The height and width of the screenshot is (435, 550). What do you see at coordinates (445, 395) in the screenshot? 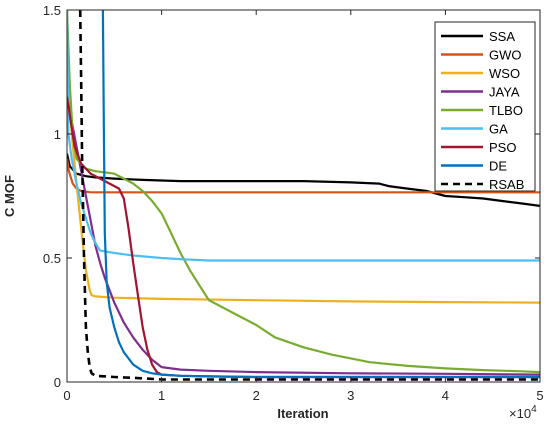
I see `x-tick-label: 4` at bounding box center [445, 395].